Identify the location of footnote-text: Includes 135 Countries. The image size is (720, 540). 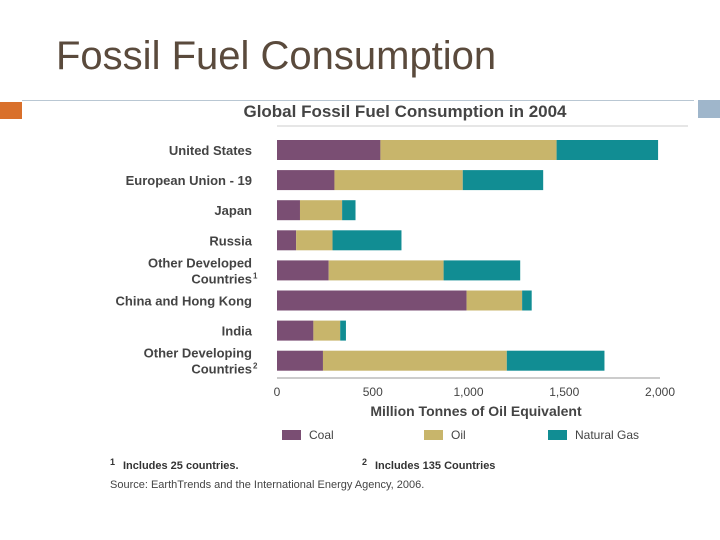
(435, 466).